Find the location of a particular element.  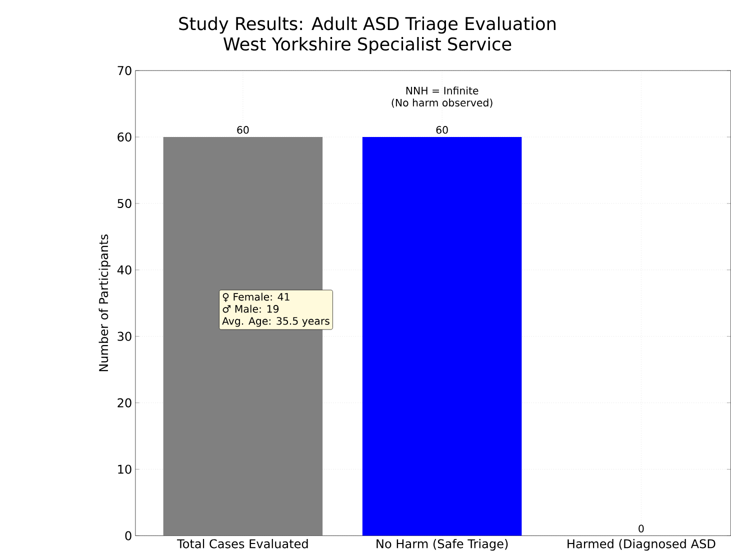

y-tick-label: 70 is located at coordinates (125, 71).